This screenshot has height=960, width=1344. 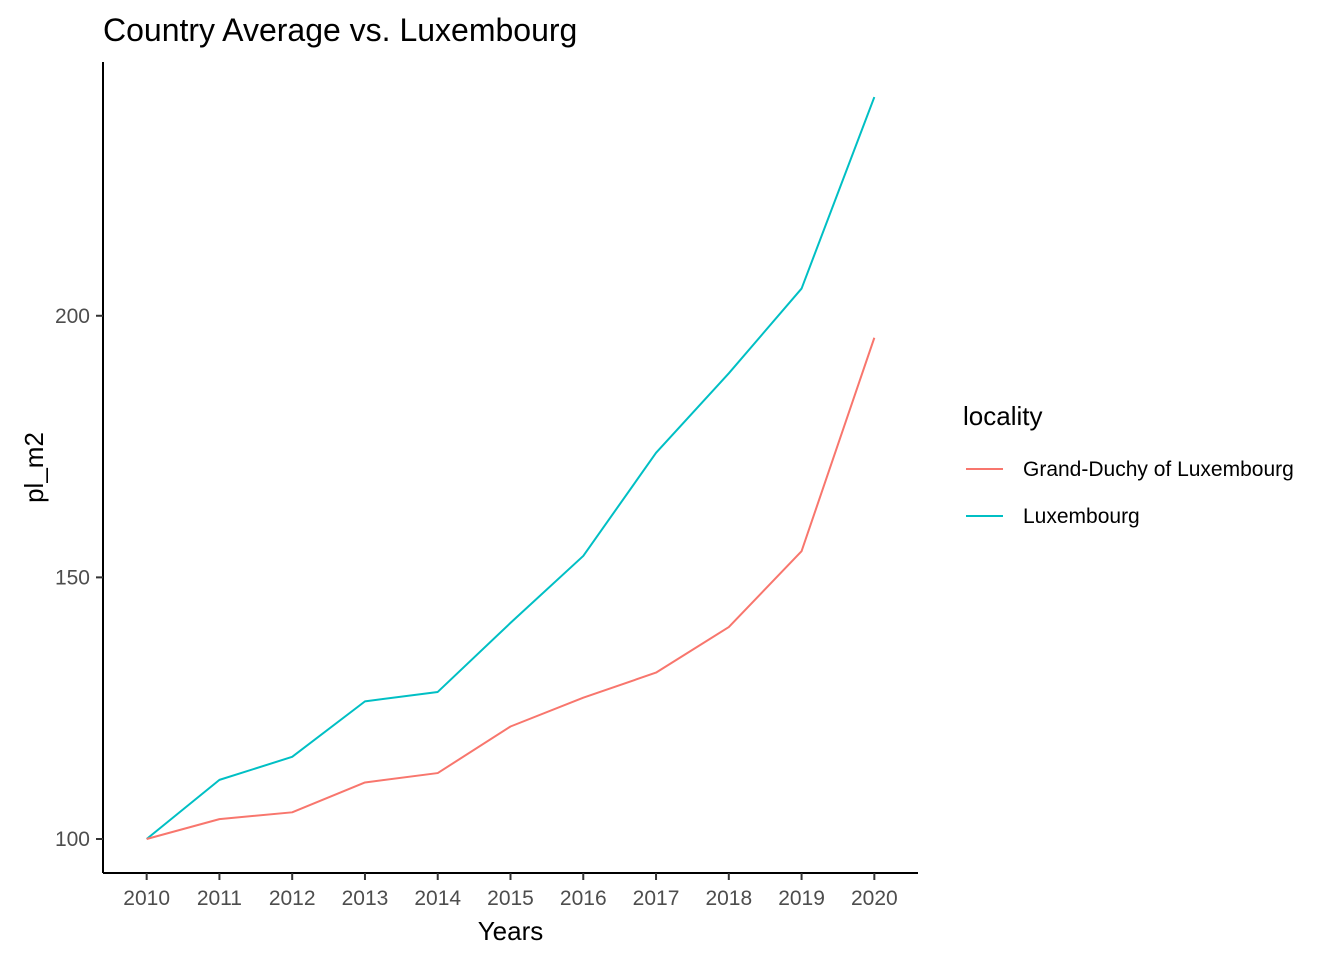 I want to click on x-tick-label: 2020, so click(x=874, y=898).